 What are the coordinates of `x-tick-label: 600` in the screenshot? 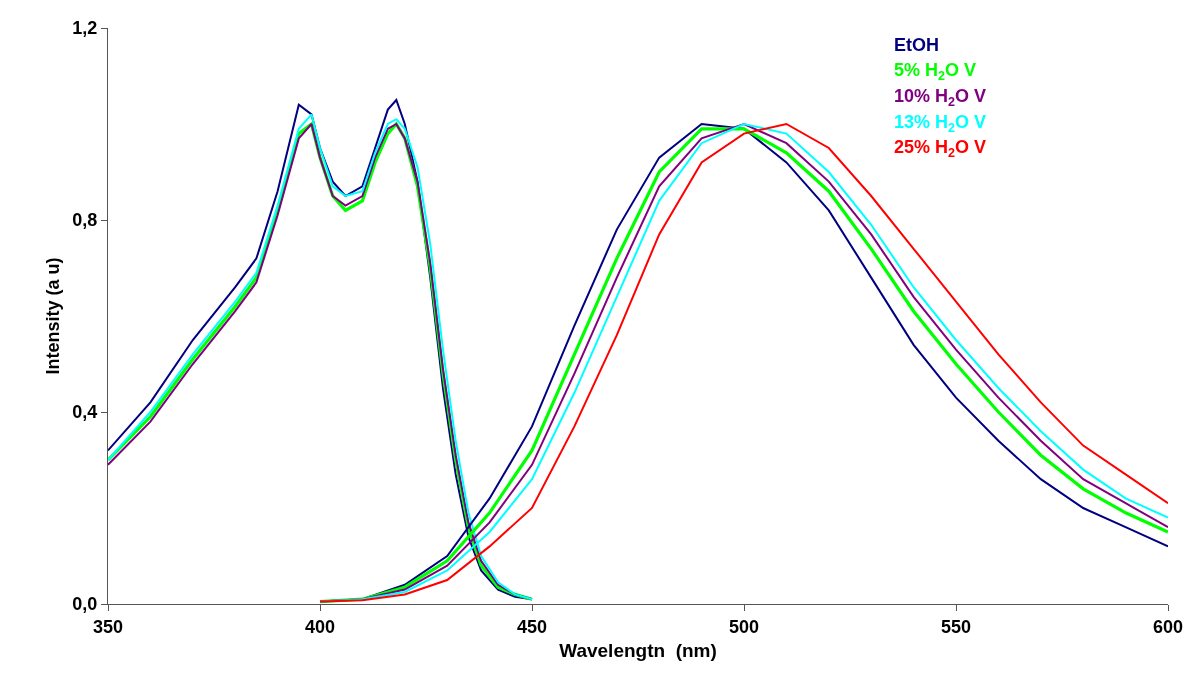 It's located at (1168, 626).